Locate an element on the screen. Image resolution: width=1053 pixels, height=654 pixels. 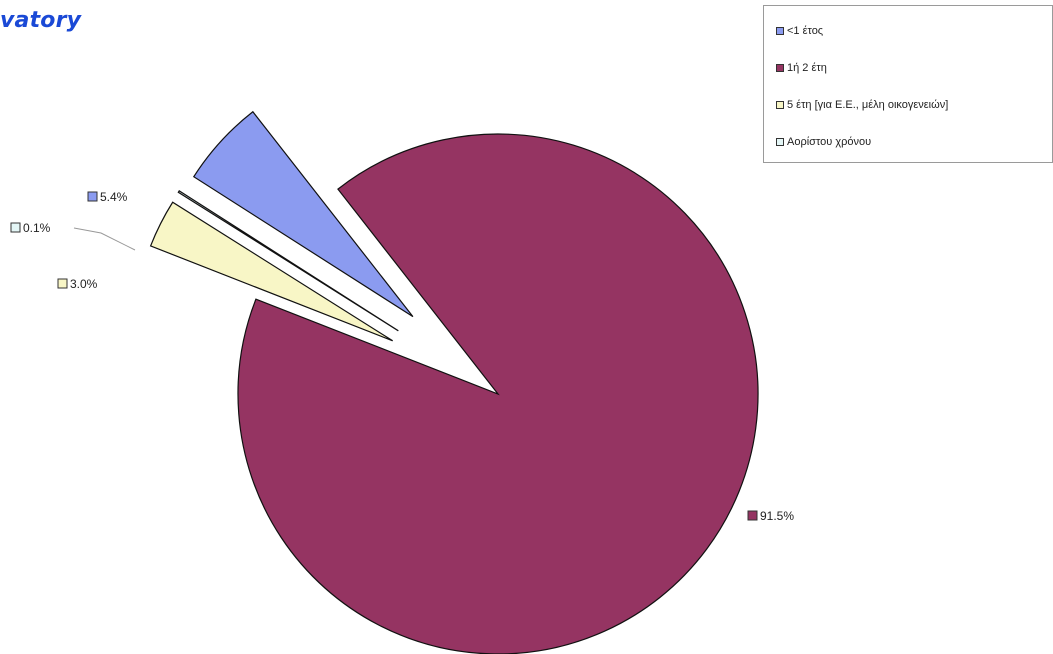
data-label: 5.4% is located at coordinates (114, 197).